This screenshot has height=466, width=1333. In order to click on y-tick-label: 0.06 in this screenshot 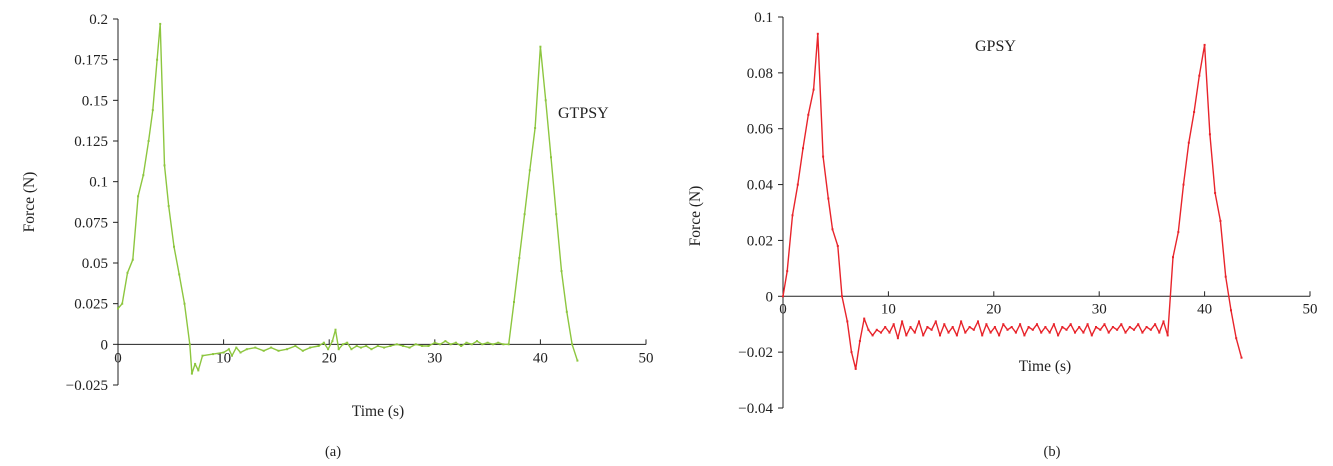, I will do `click(760, 130)`.